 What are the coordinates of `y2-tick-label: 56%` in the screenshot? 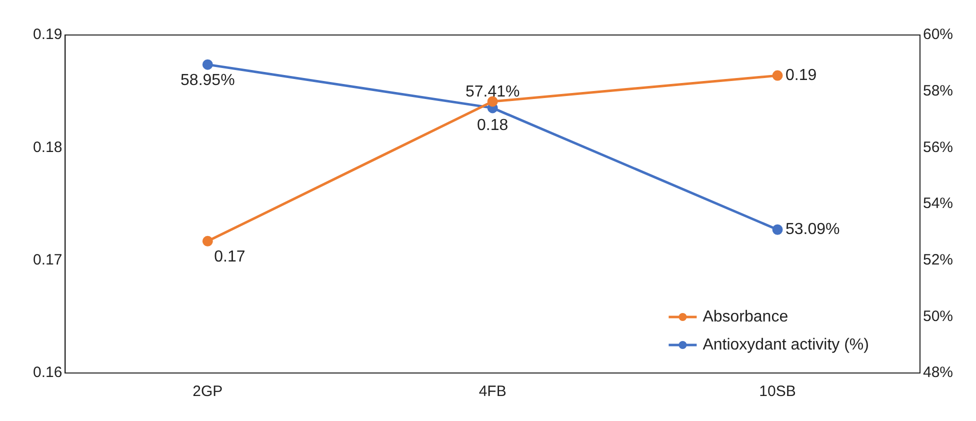 It's located at (938, 147).